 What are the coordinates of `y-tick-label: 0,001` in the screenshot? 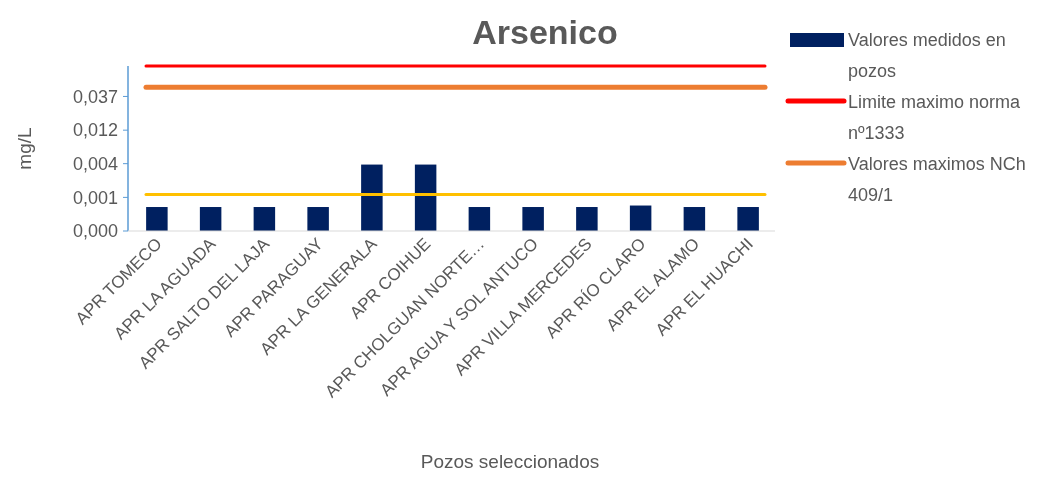 It's located at (95, 197).